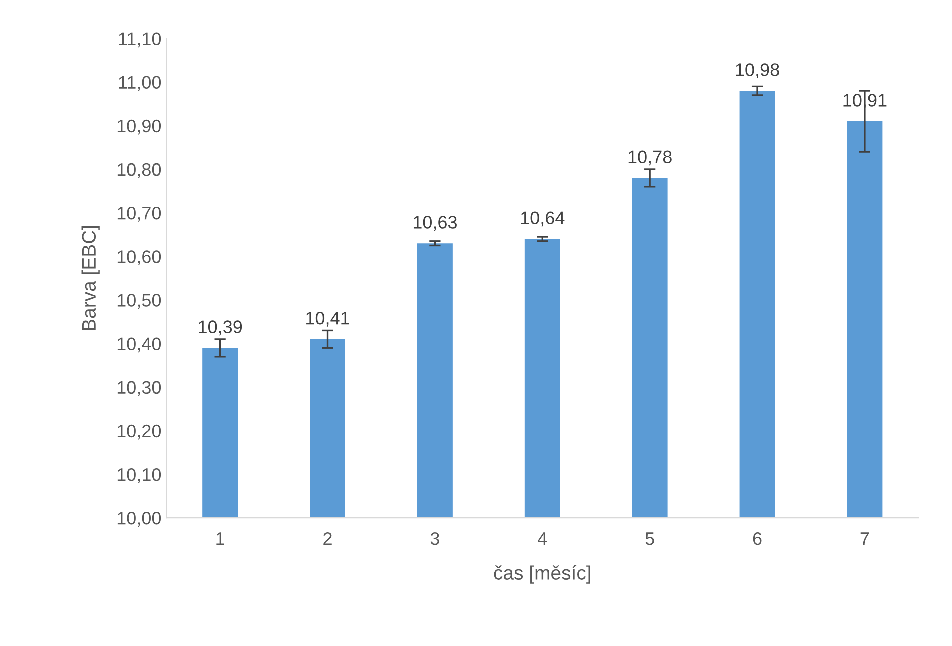  What do you see at coordinates (650, 158) in the screenshot?
I see `data-label: 10,78` at bounding box center [650, 158].